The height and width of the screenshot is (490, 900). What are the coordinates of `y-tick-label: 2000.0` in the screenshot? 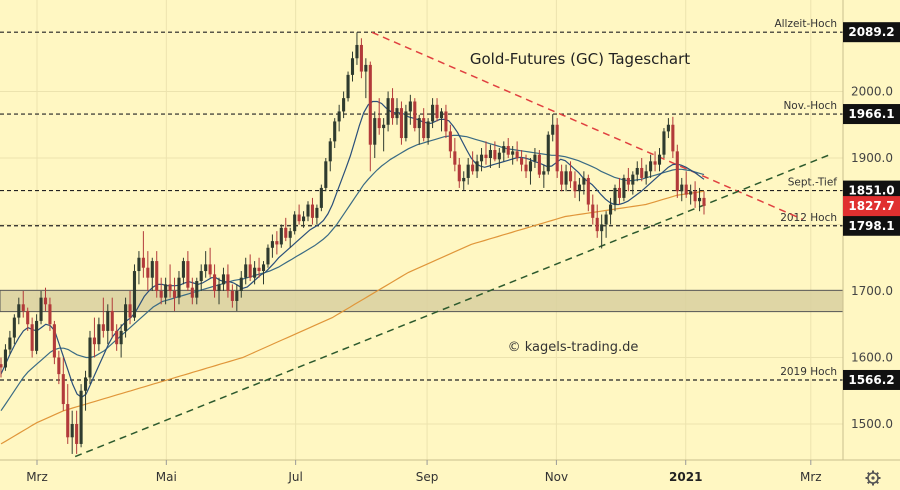 It's located at (872, 92).